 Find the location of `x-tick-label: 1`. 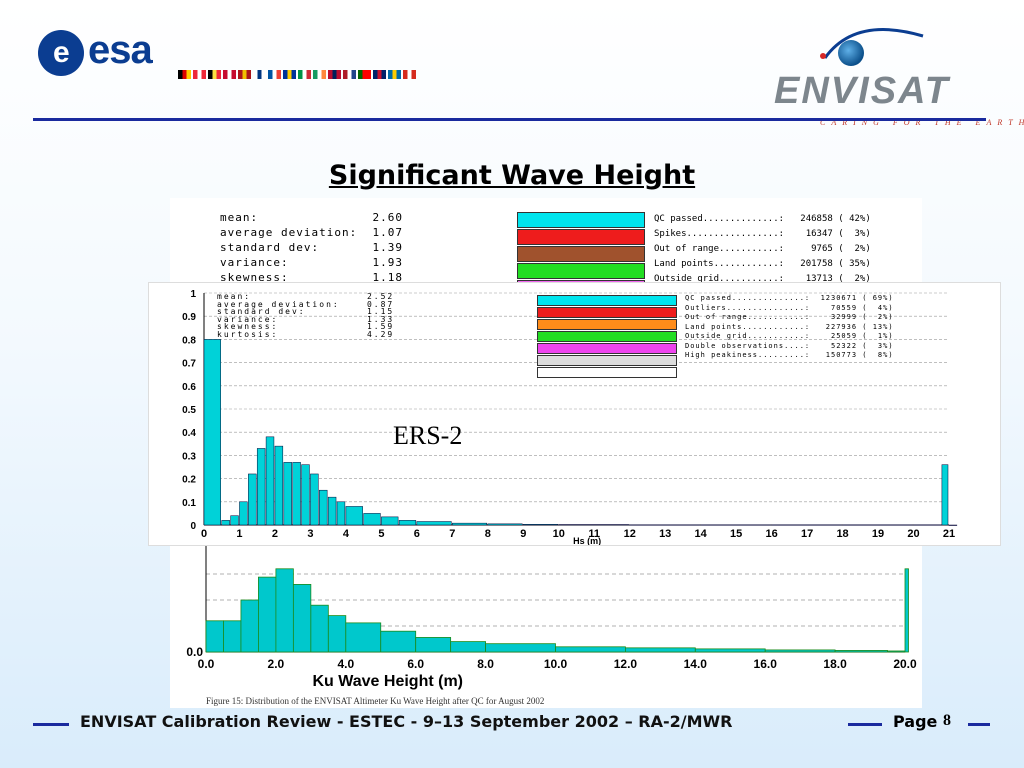

x-tick-label: 1 is located at coordinates (239, 534).